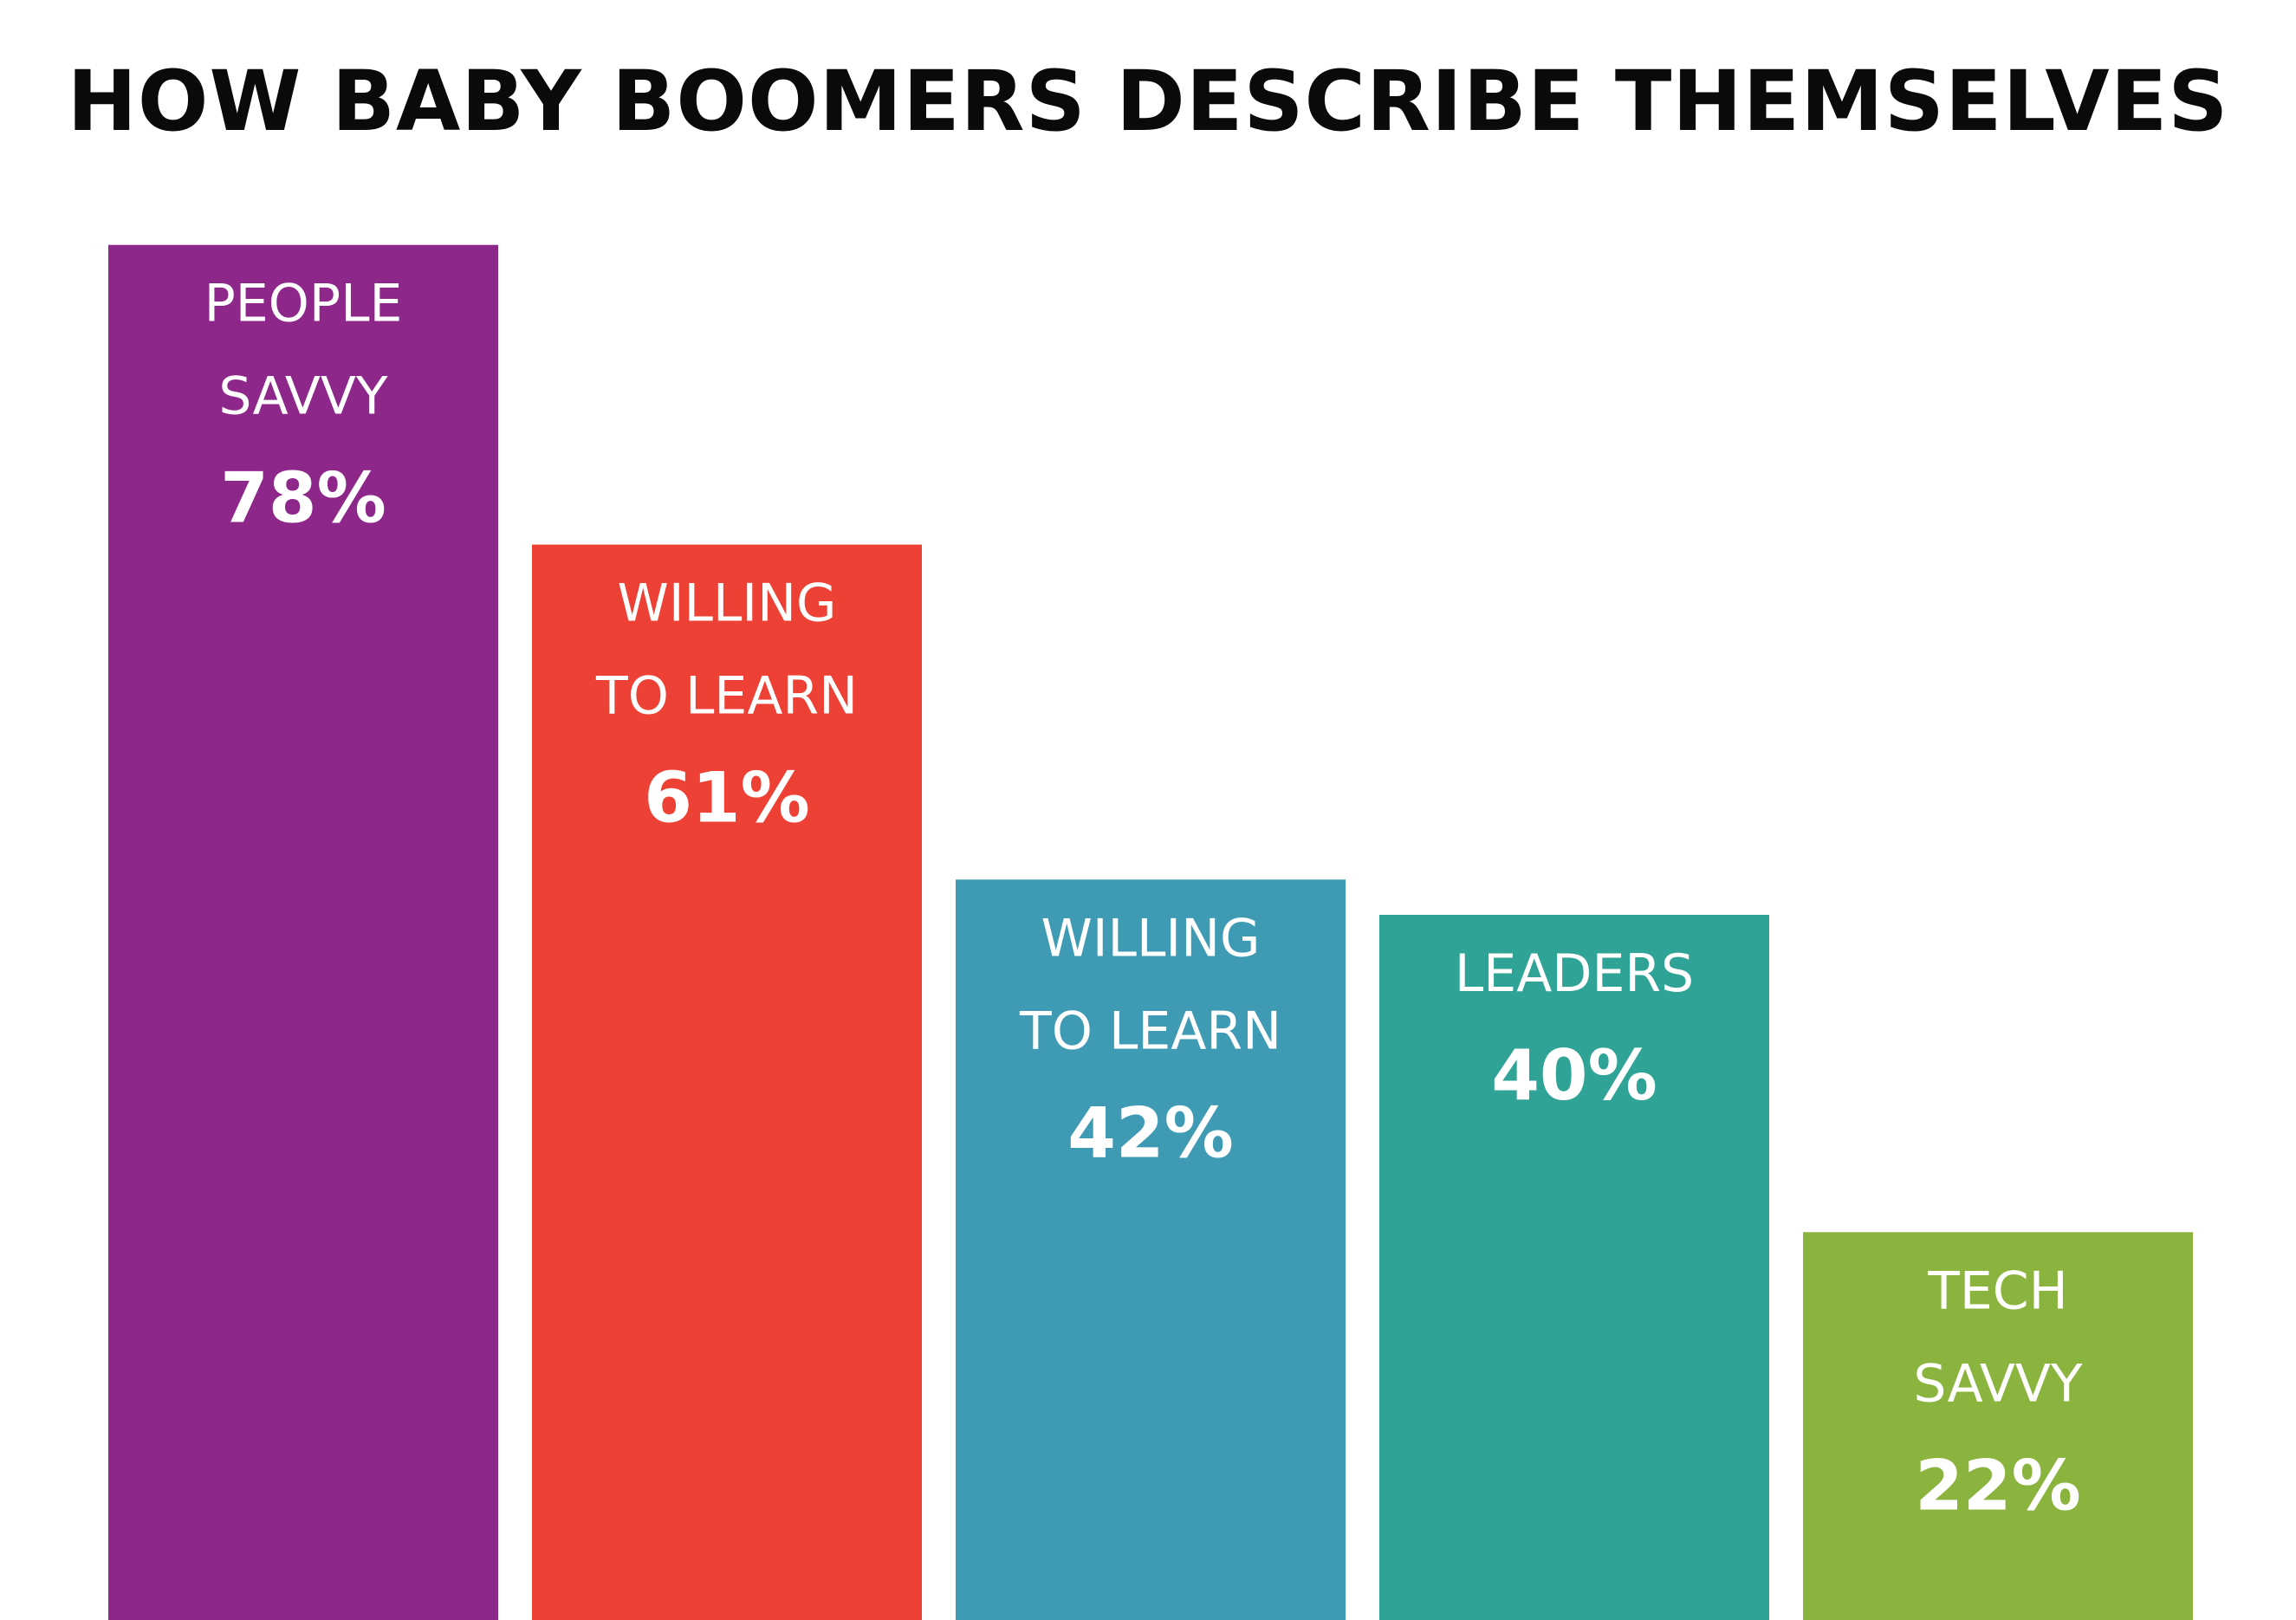  Describe the element at coordinates (726, 798) in the screenshot. I see `bar-2-value-label: 61%` at that location.